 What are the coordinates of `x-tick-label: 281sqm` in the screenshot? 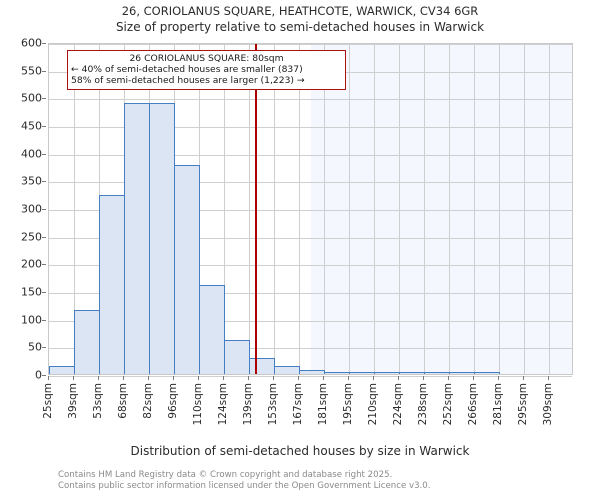 It's located at (498, 404).